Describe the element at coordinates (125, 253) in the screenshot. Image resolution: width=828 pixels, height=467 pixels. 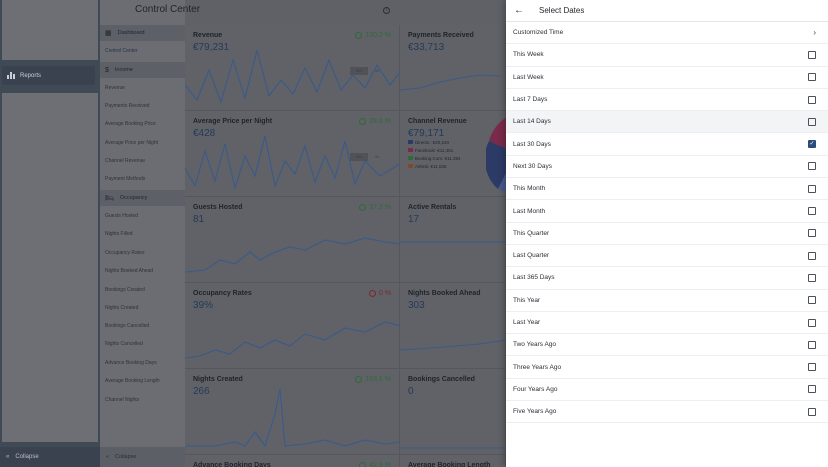
I see `sidebar-item-label: Occupancy Rates` at that location.